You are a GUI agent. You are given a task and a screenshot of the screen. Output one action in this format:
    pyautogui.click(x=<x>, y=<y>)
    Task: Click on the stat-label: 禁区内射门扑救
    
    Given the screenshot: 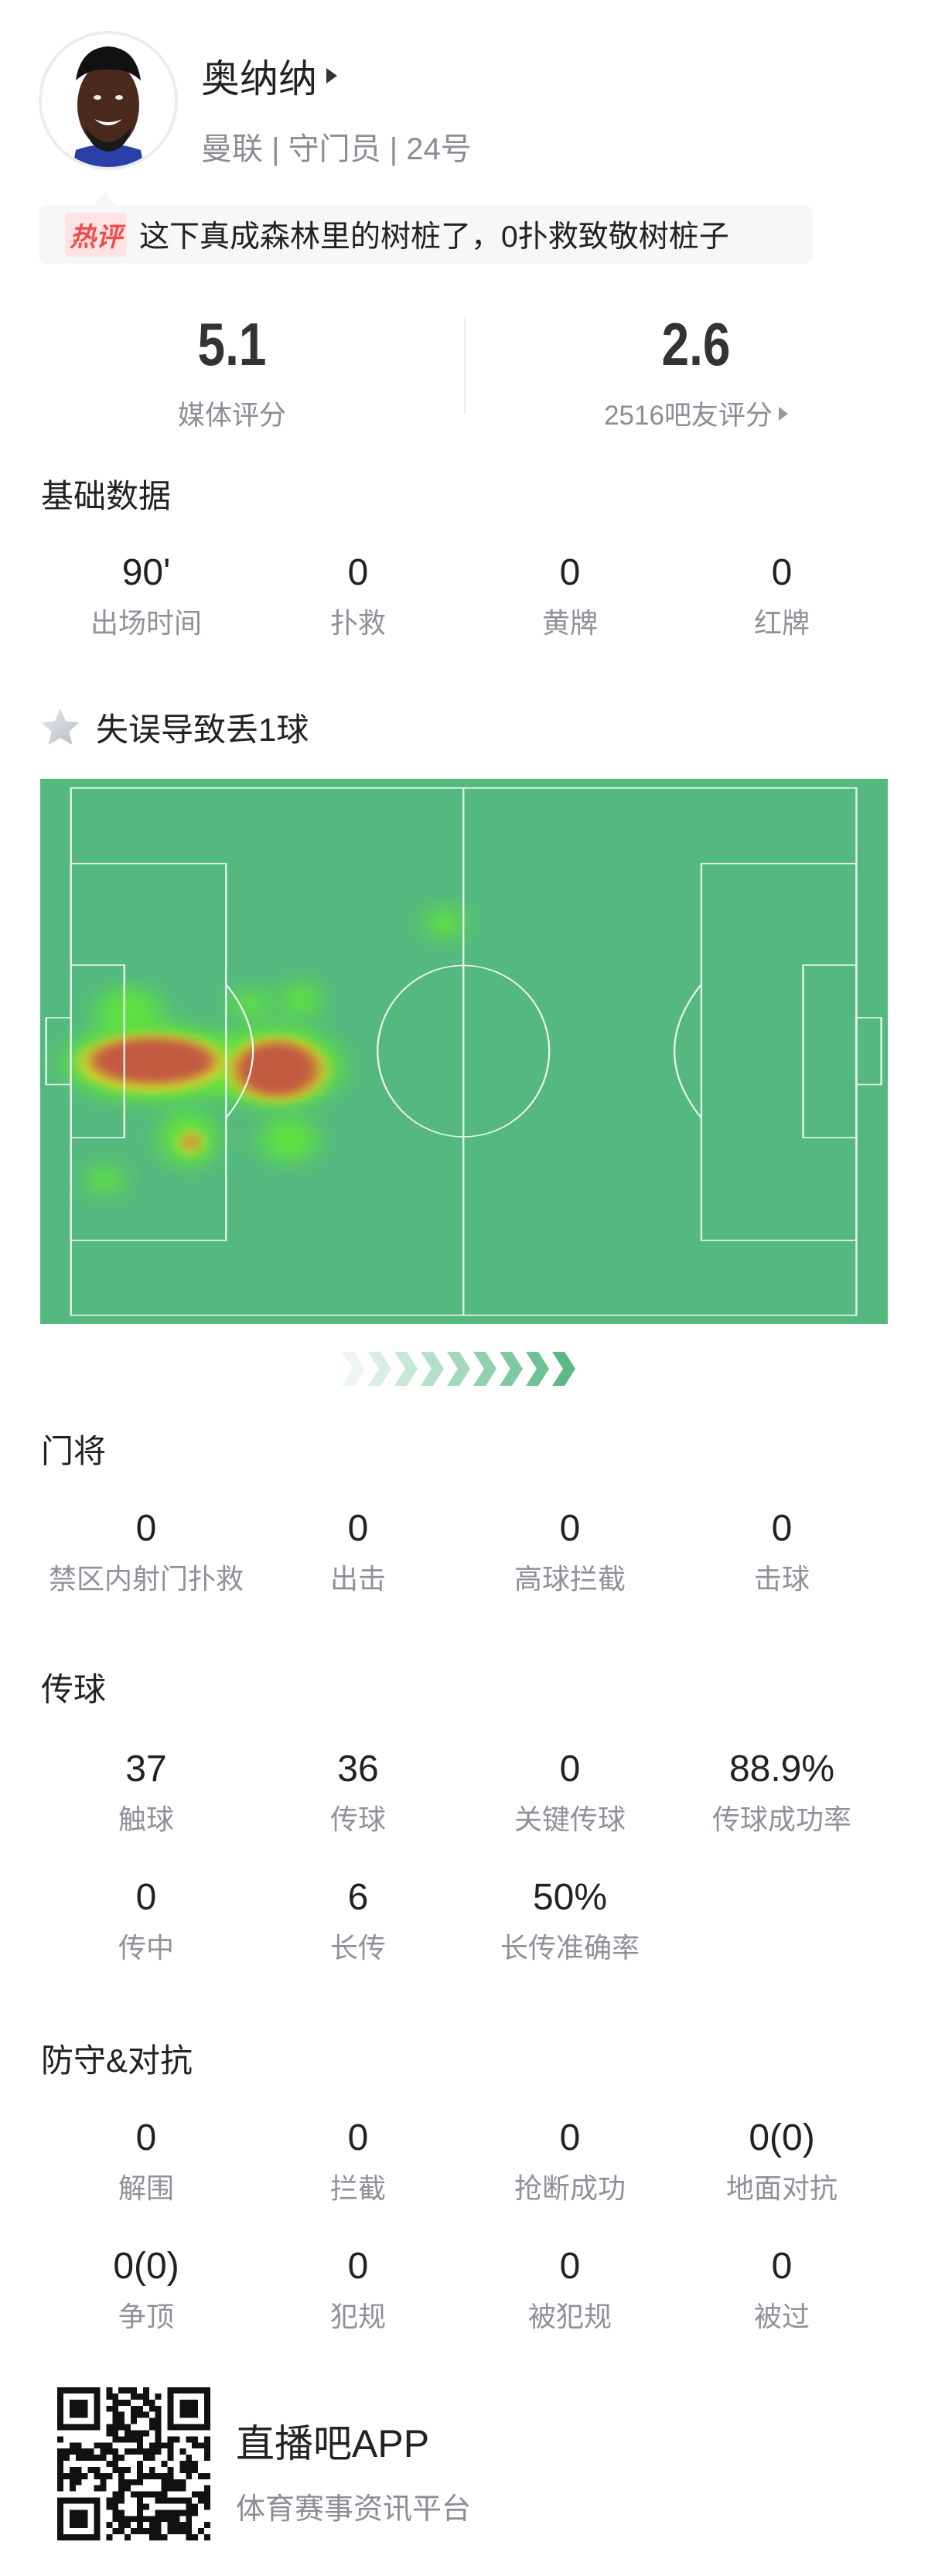 What is the action you would take?
    pyautogui.click(x=146, y=1579)
    